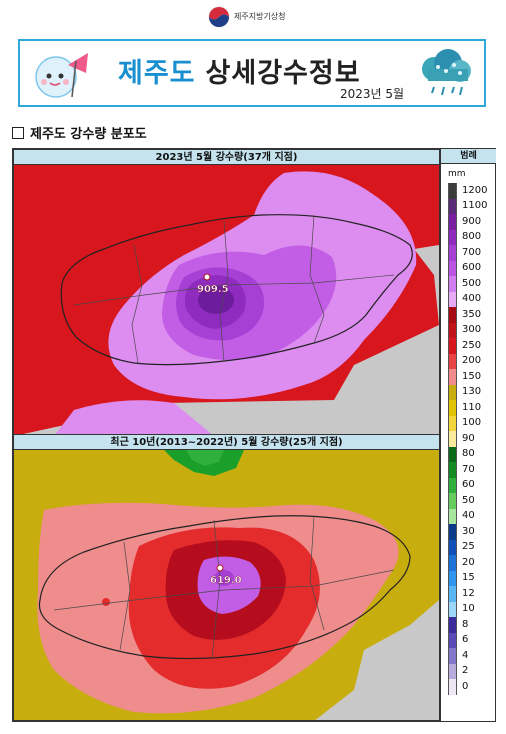 Image resolution: width=506 pixels, height=734 pixels. What do you see at coordinates (468, 609) in the screenshot?
I see `legend-label: 10` at bounding box center [468, 609].